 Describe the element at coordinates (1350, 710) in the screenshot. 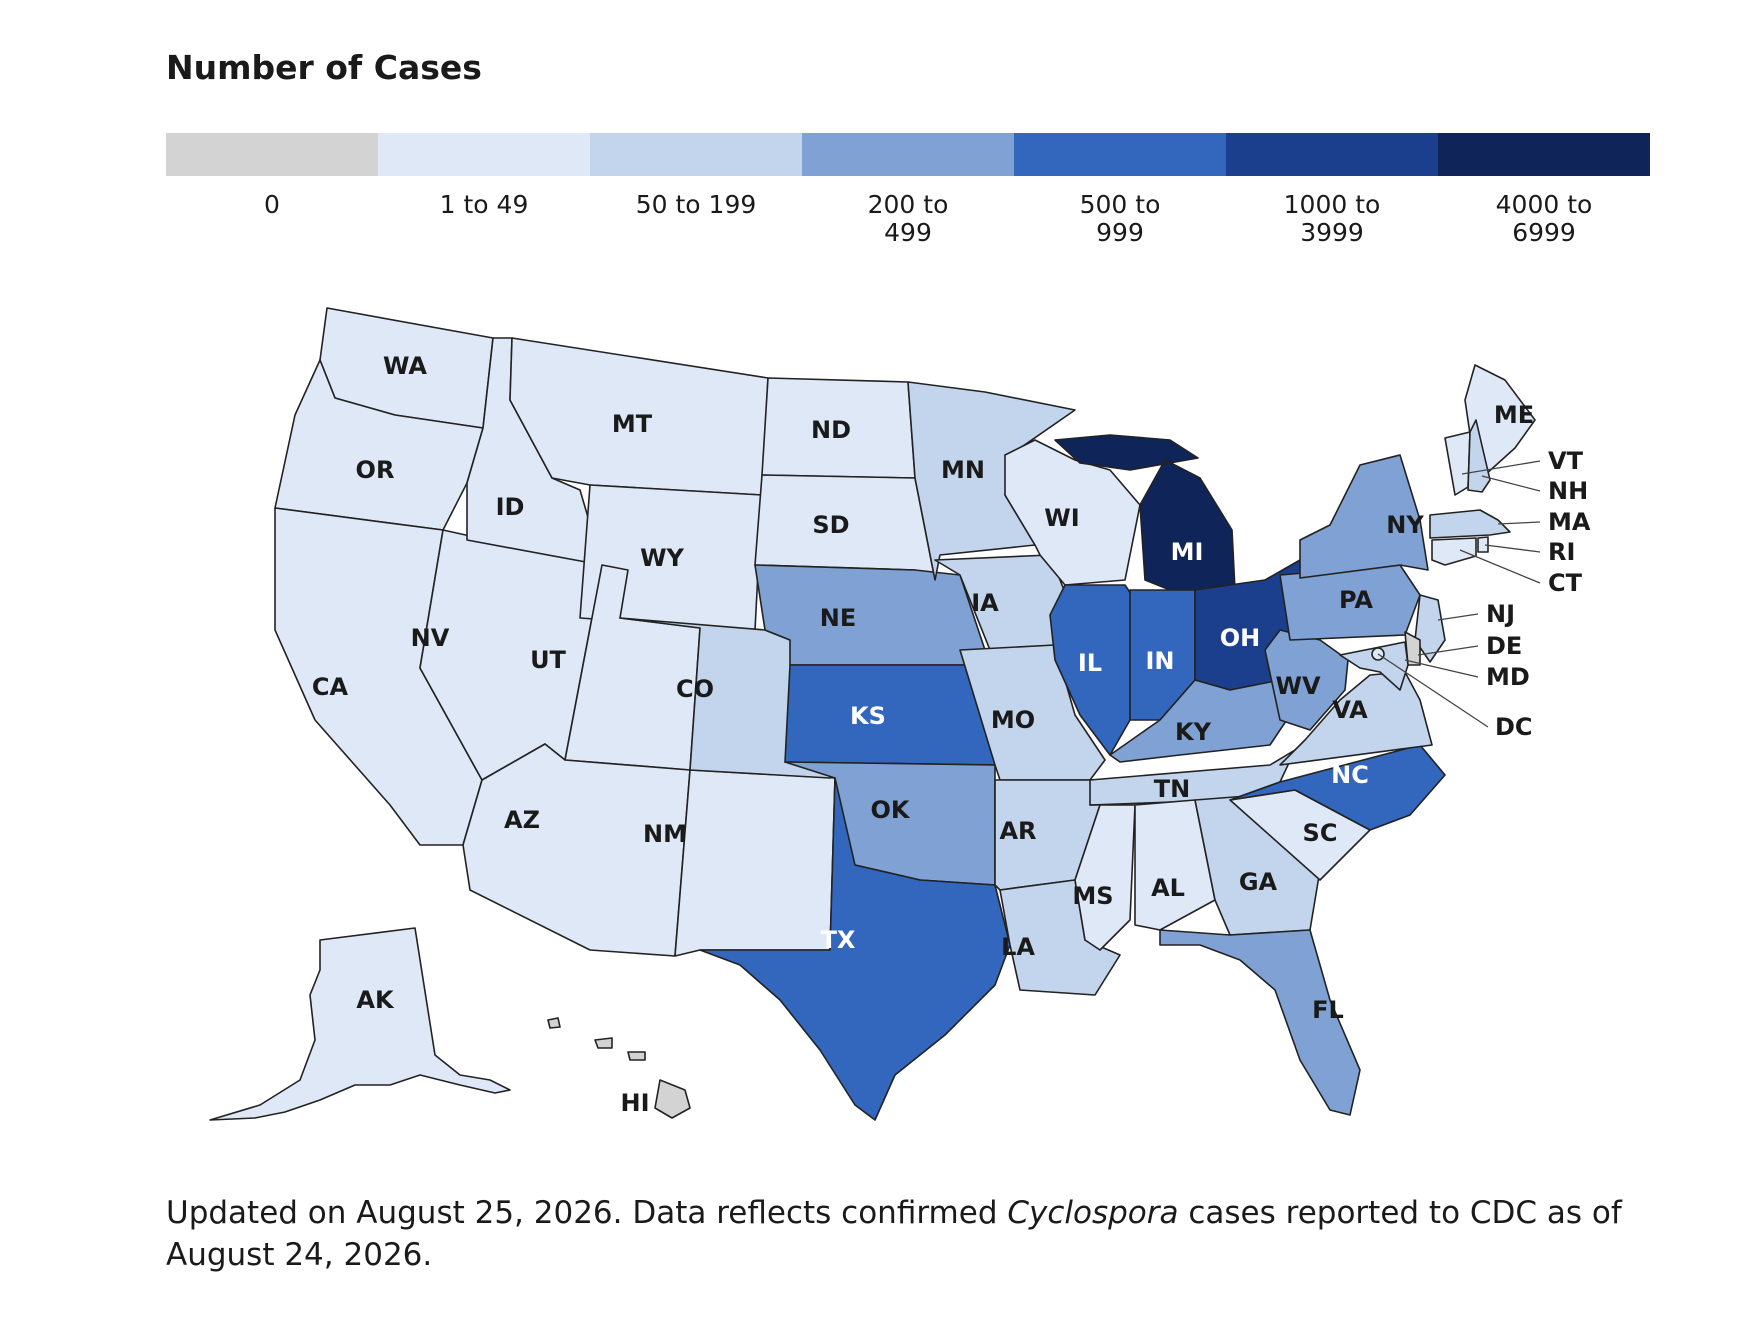

I see `state-label-va: VA` at that location.